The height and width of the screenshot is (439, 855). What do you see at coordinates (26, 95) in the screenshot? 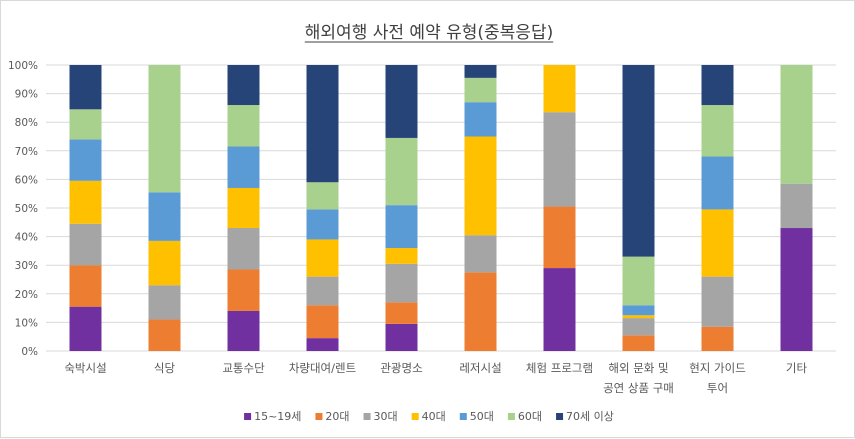
I see `y-tick-label: 90%` at bounding box center [26, 95].